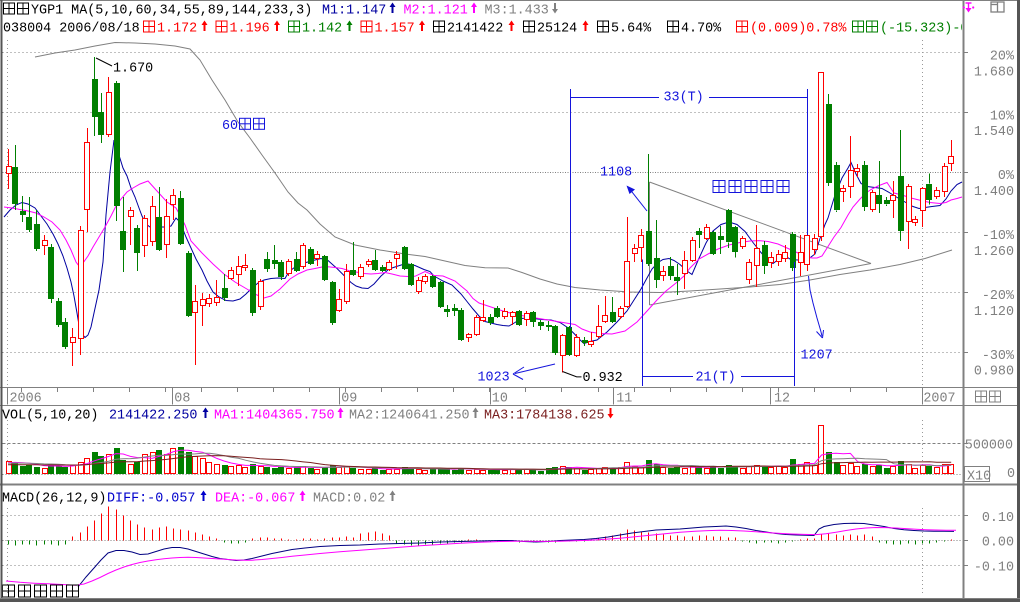  I want to click on svg-text: 2141422, so click(475, 29).